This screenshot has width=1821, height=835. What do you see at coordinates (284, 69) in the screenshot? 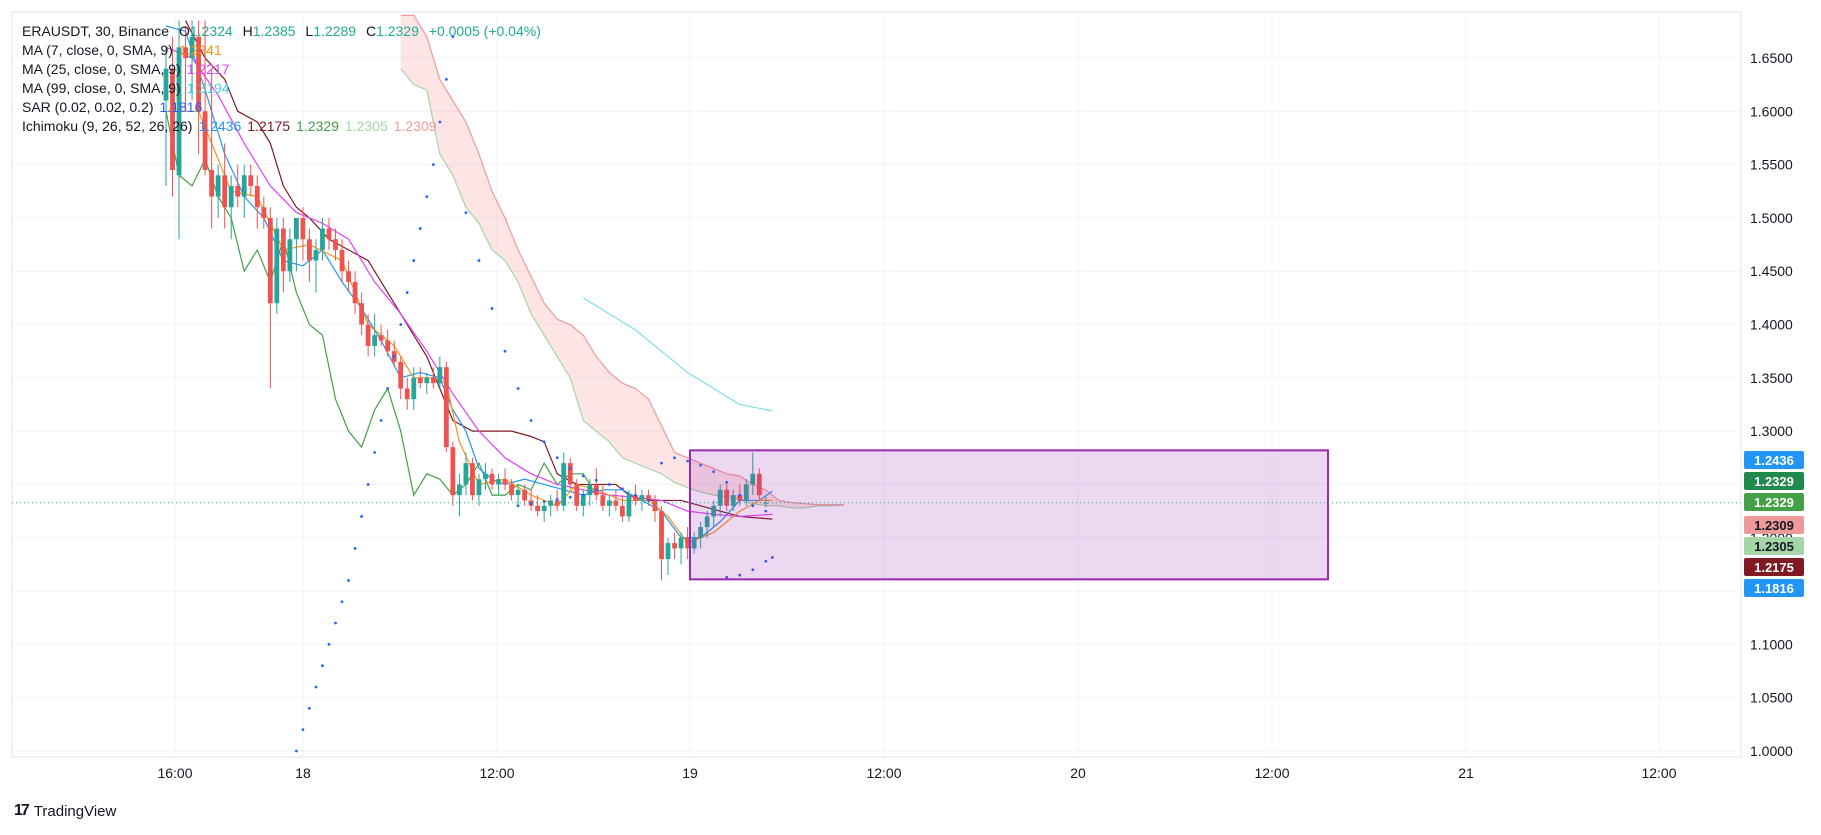
I see `indicator-row: MA (25, close, 0, SMA, 9) 1.2217` at bounding box center [284, 69].